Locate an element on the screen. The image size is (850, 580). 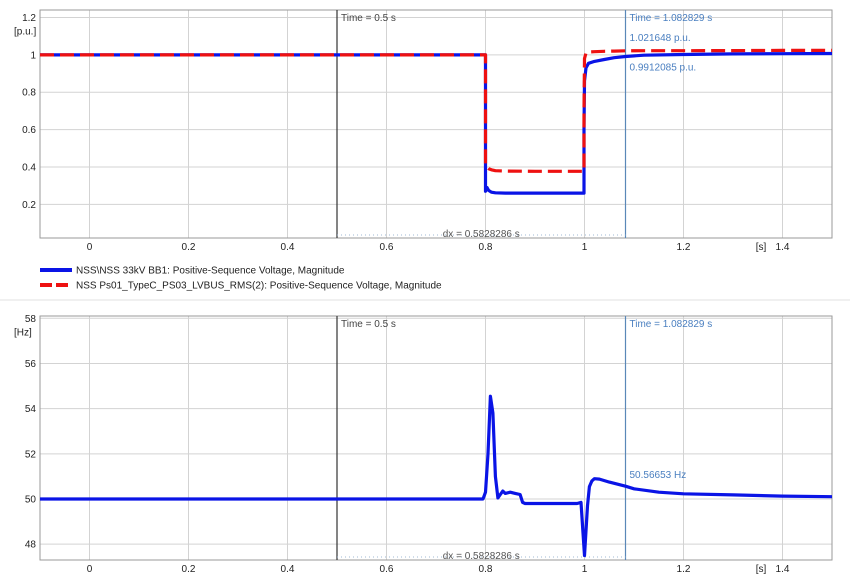
y-tick-label: 56 is located at coordinates (31, 364).